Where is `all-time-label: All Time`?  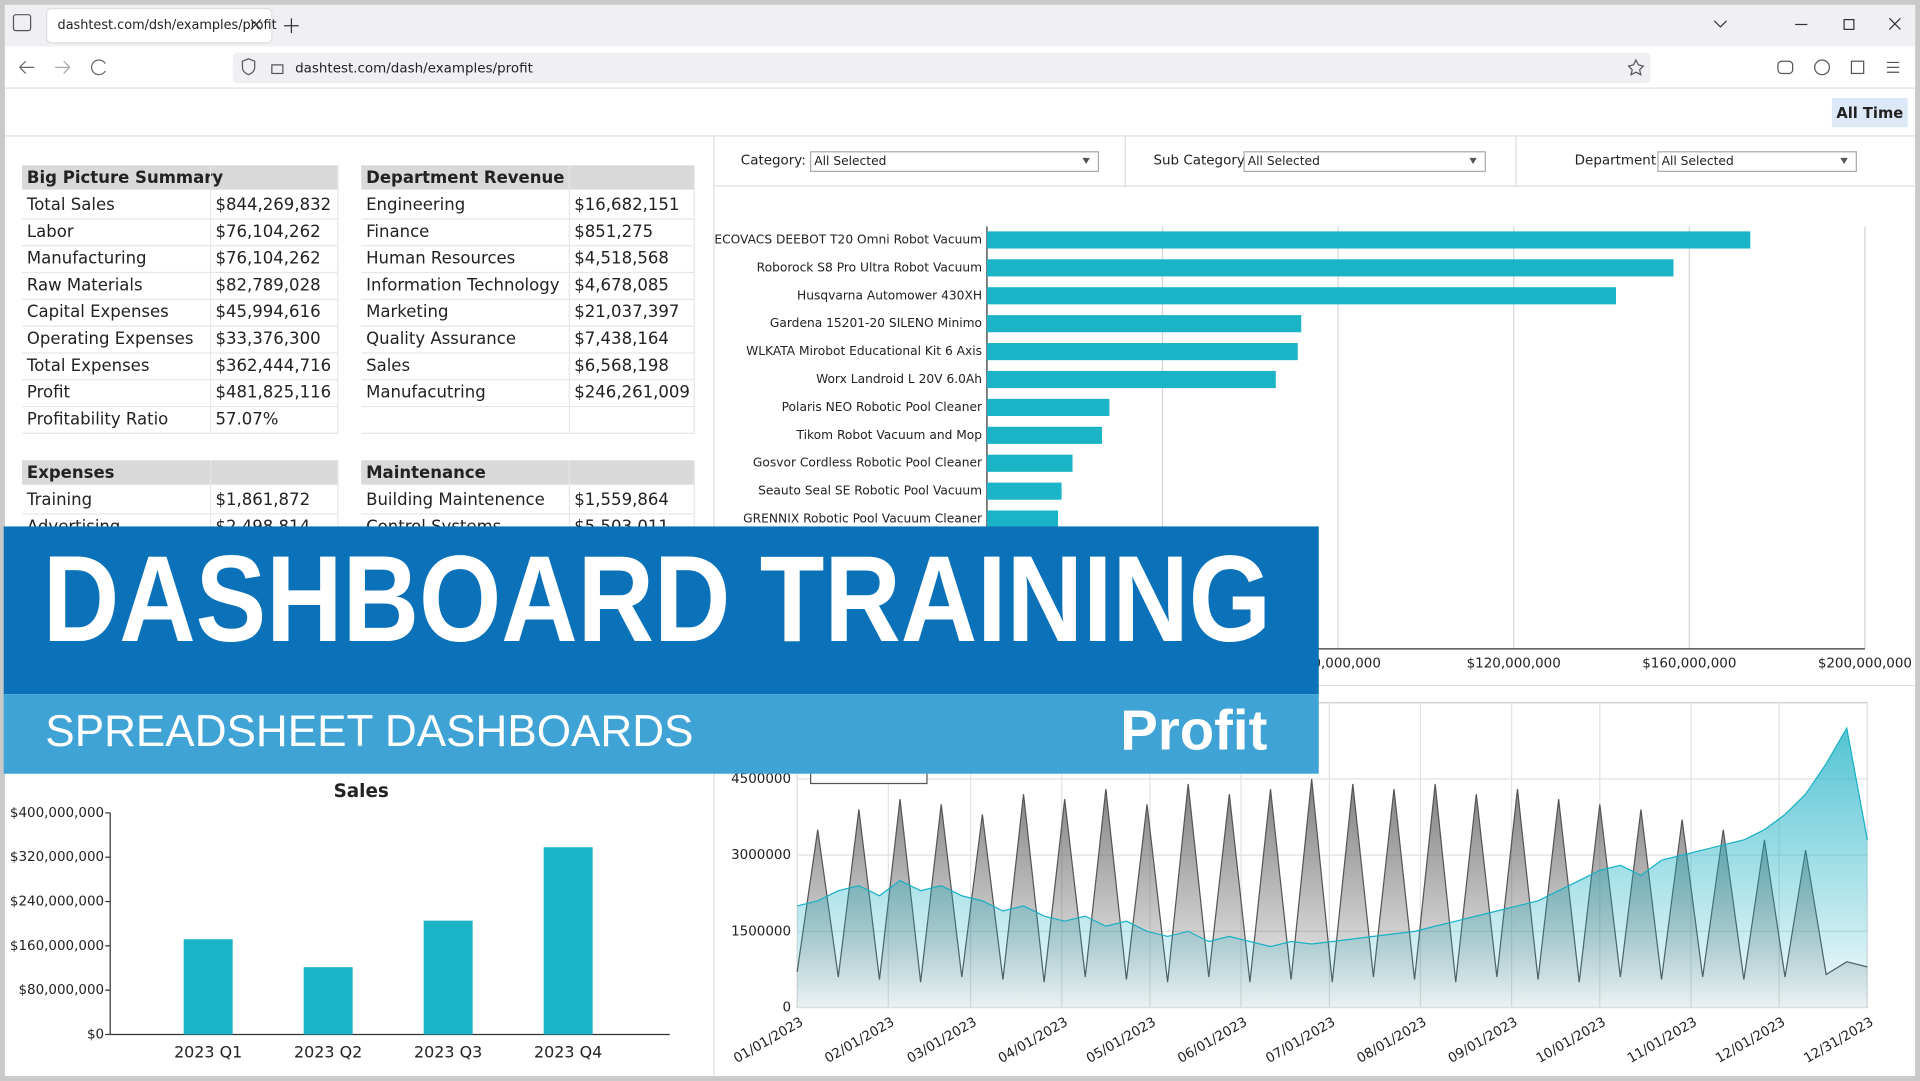 all-time-label: All Time is located at coordinates (1869, 113).